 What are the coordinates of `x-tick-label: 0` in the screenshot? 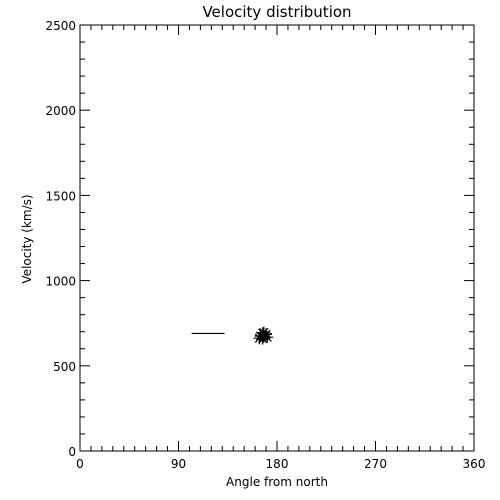 It's located at (80, 464).